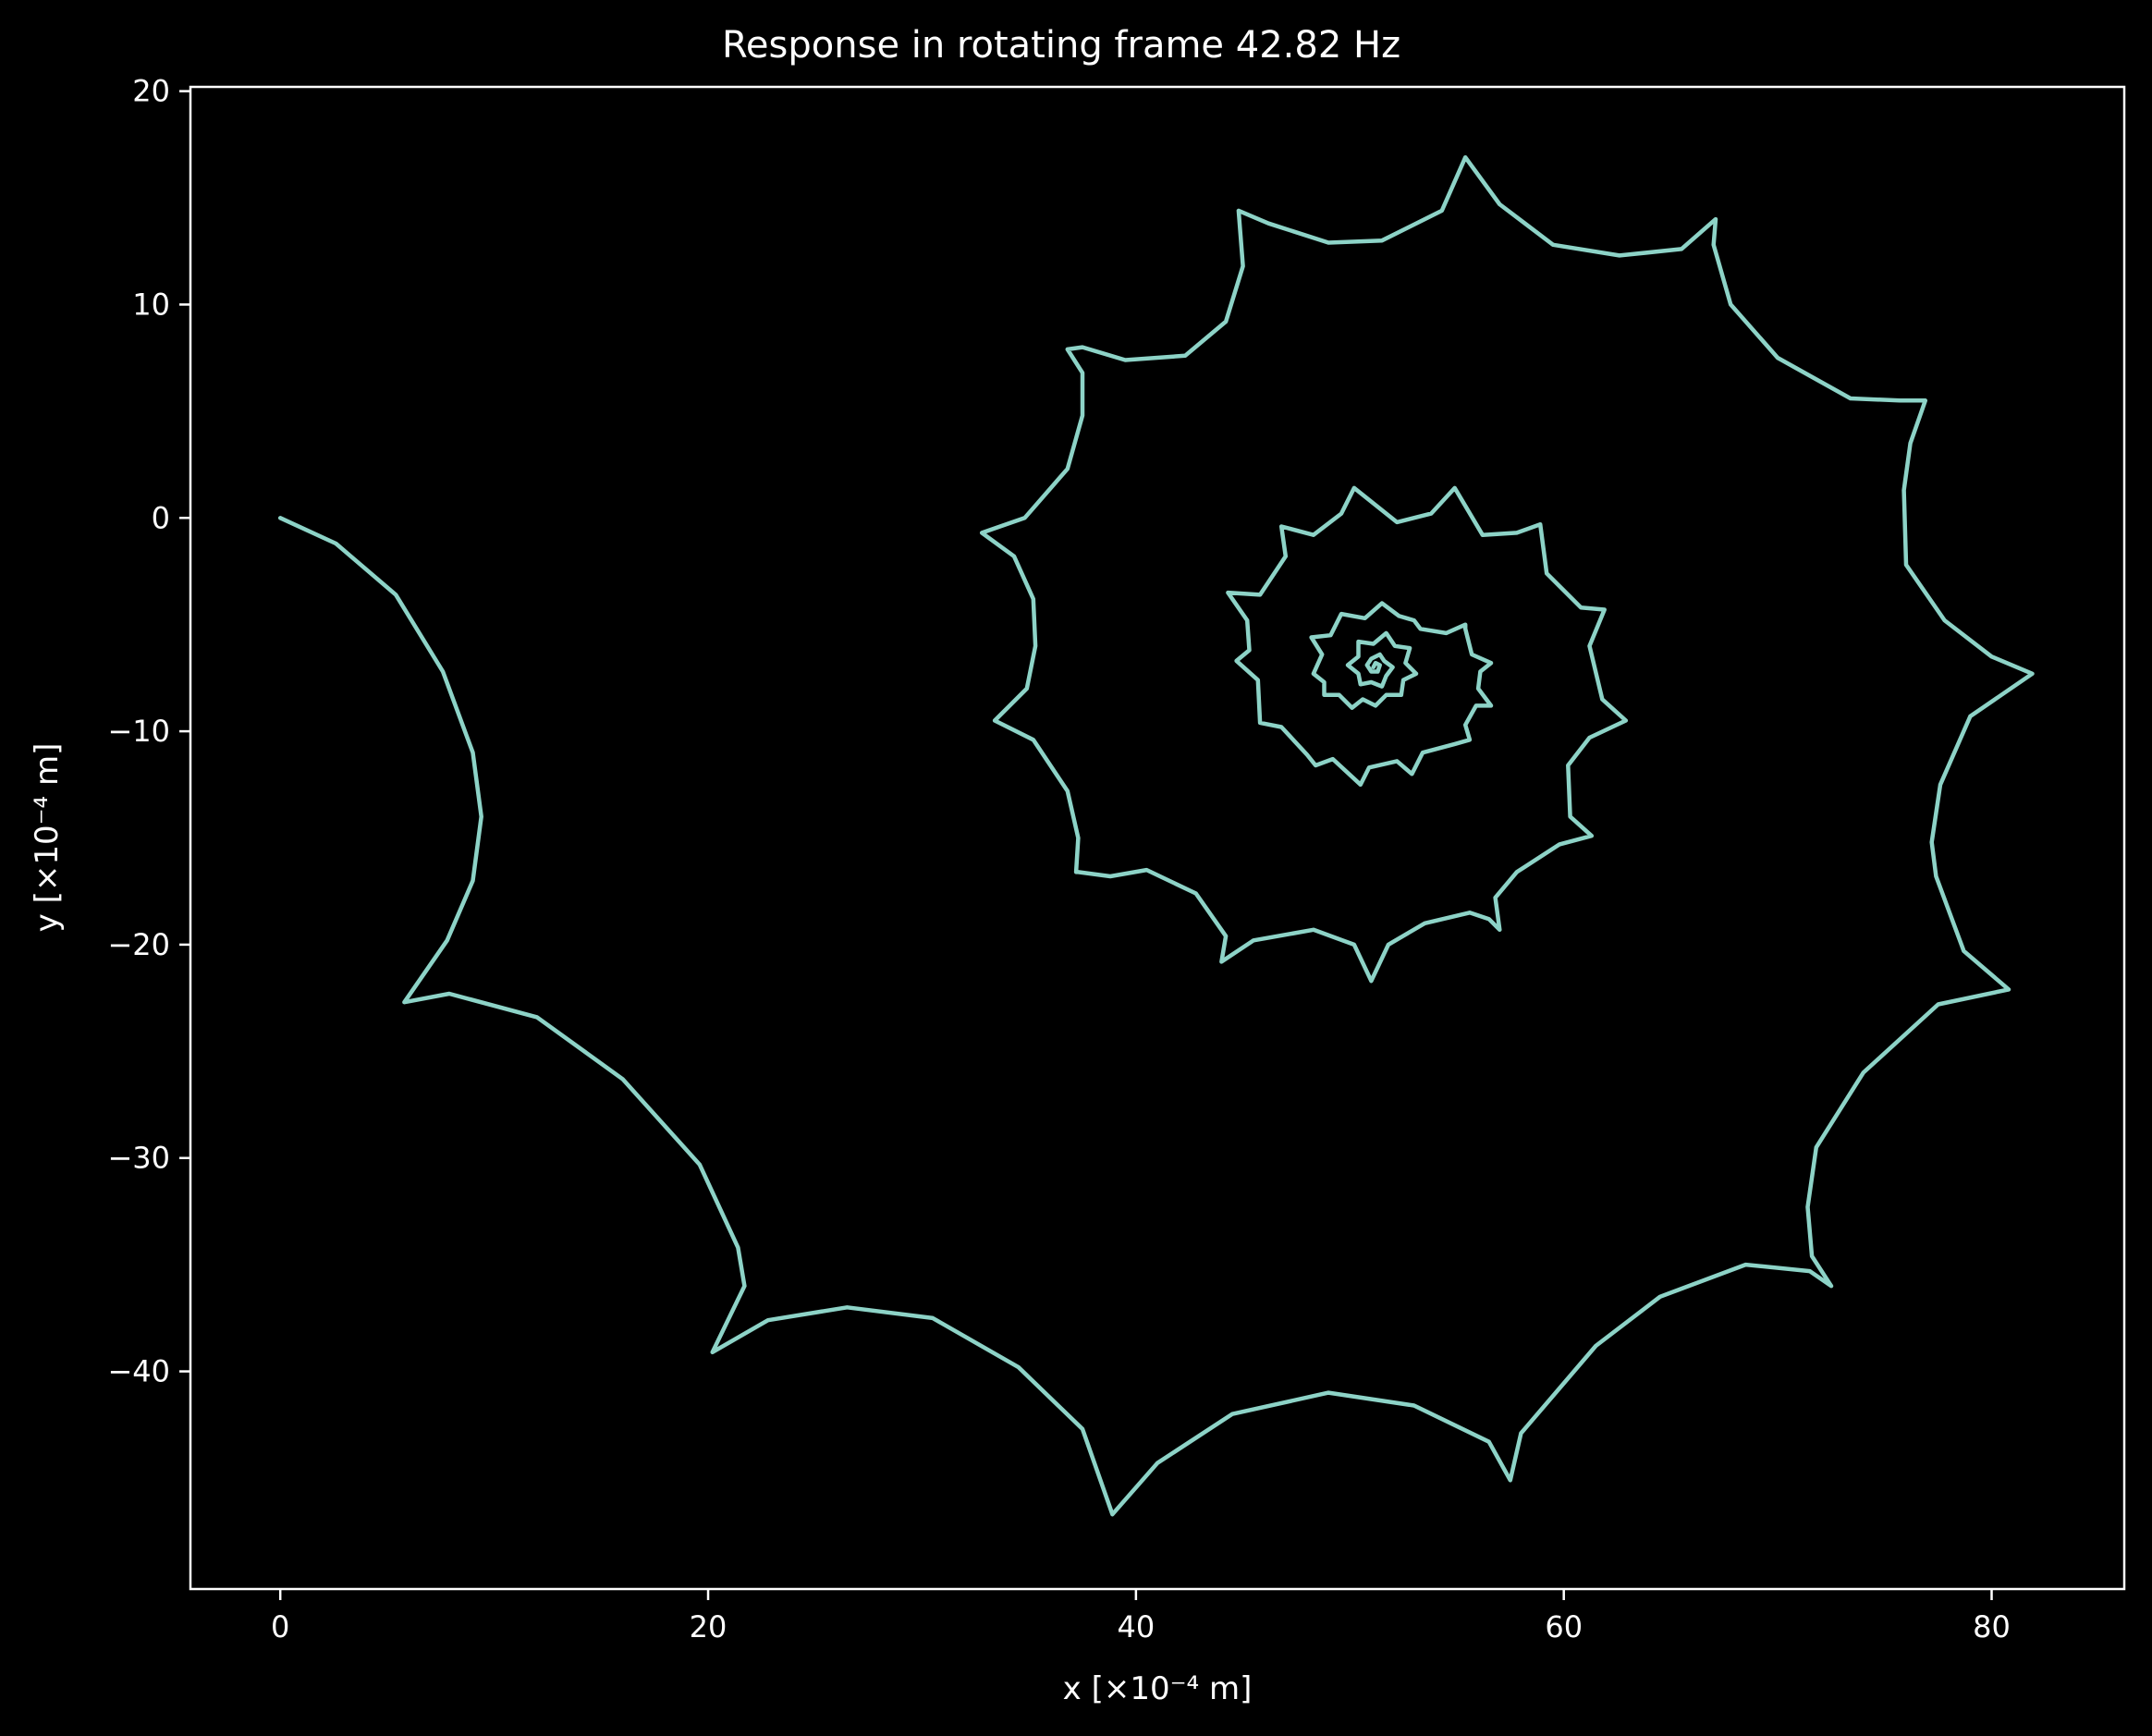 This screenshot has height=1736, width=2152. I want to click on x-axis-label: x [×10⁻⁴ m], so click(1158, 1688).